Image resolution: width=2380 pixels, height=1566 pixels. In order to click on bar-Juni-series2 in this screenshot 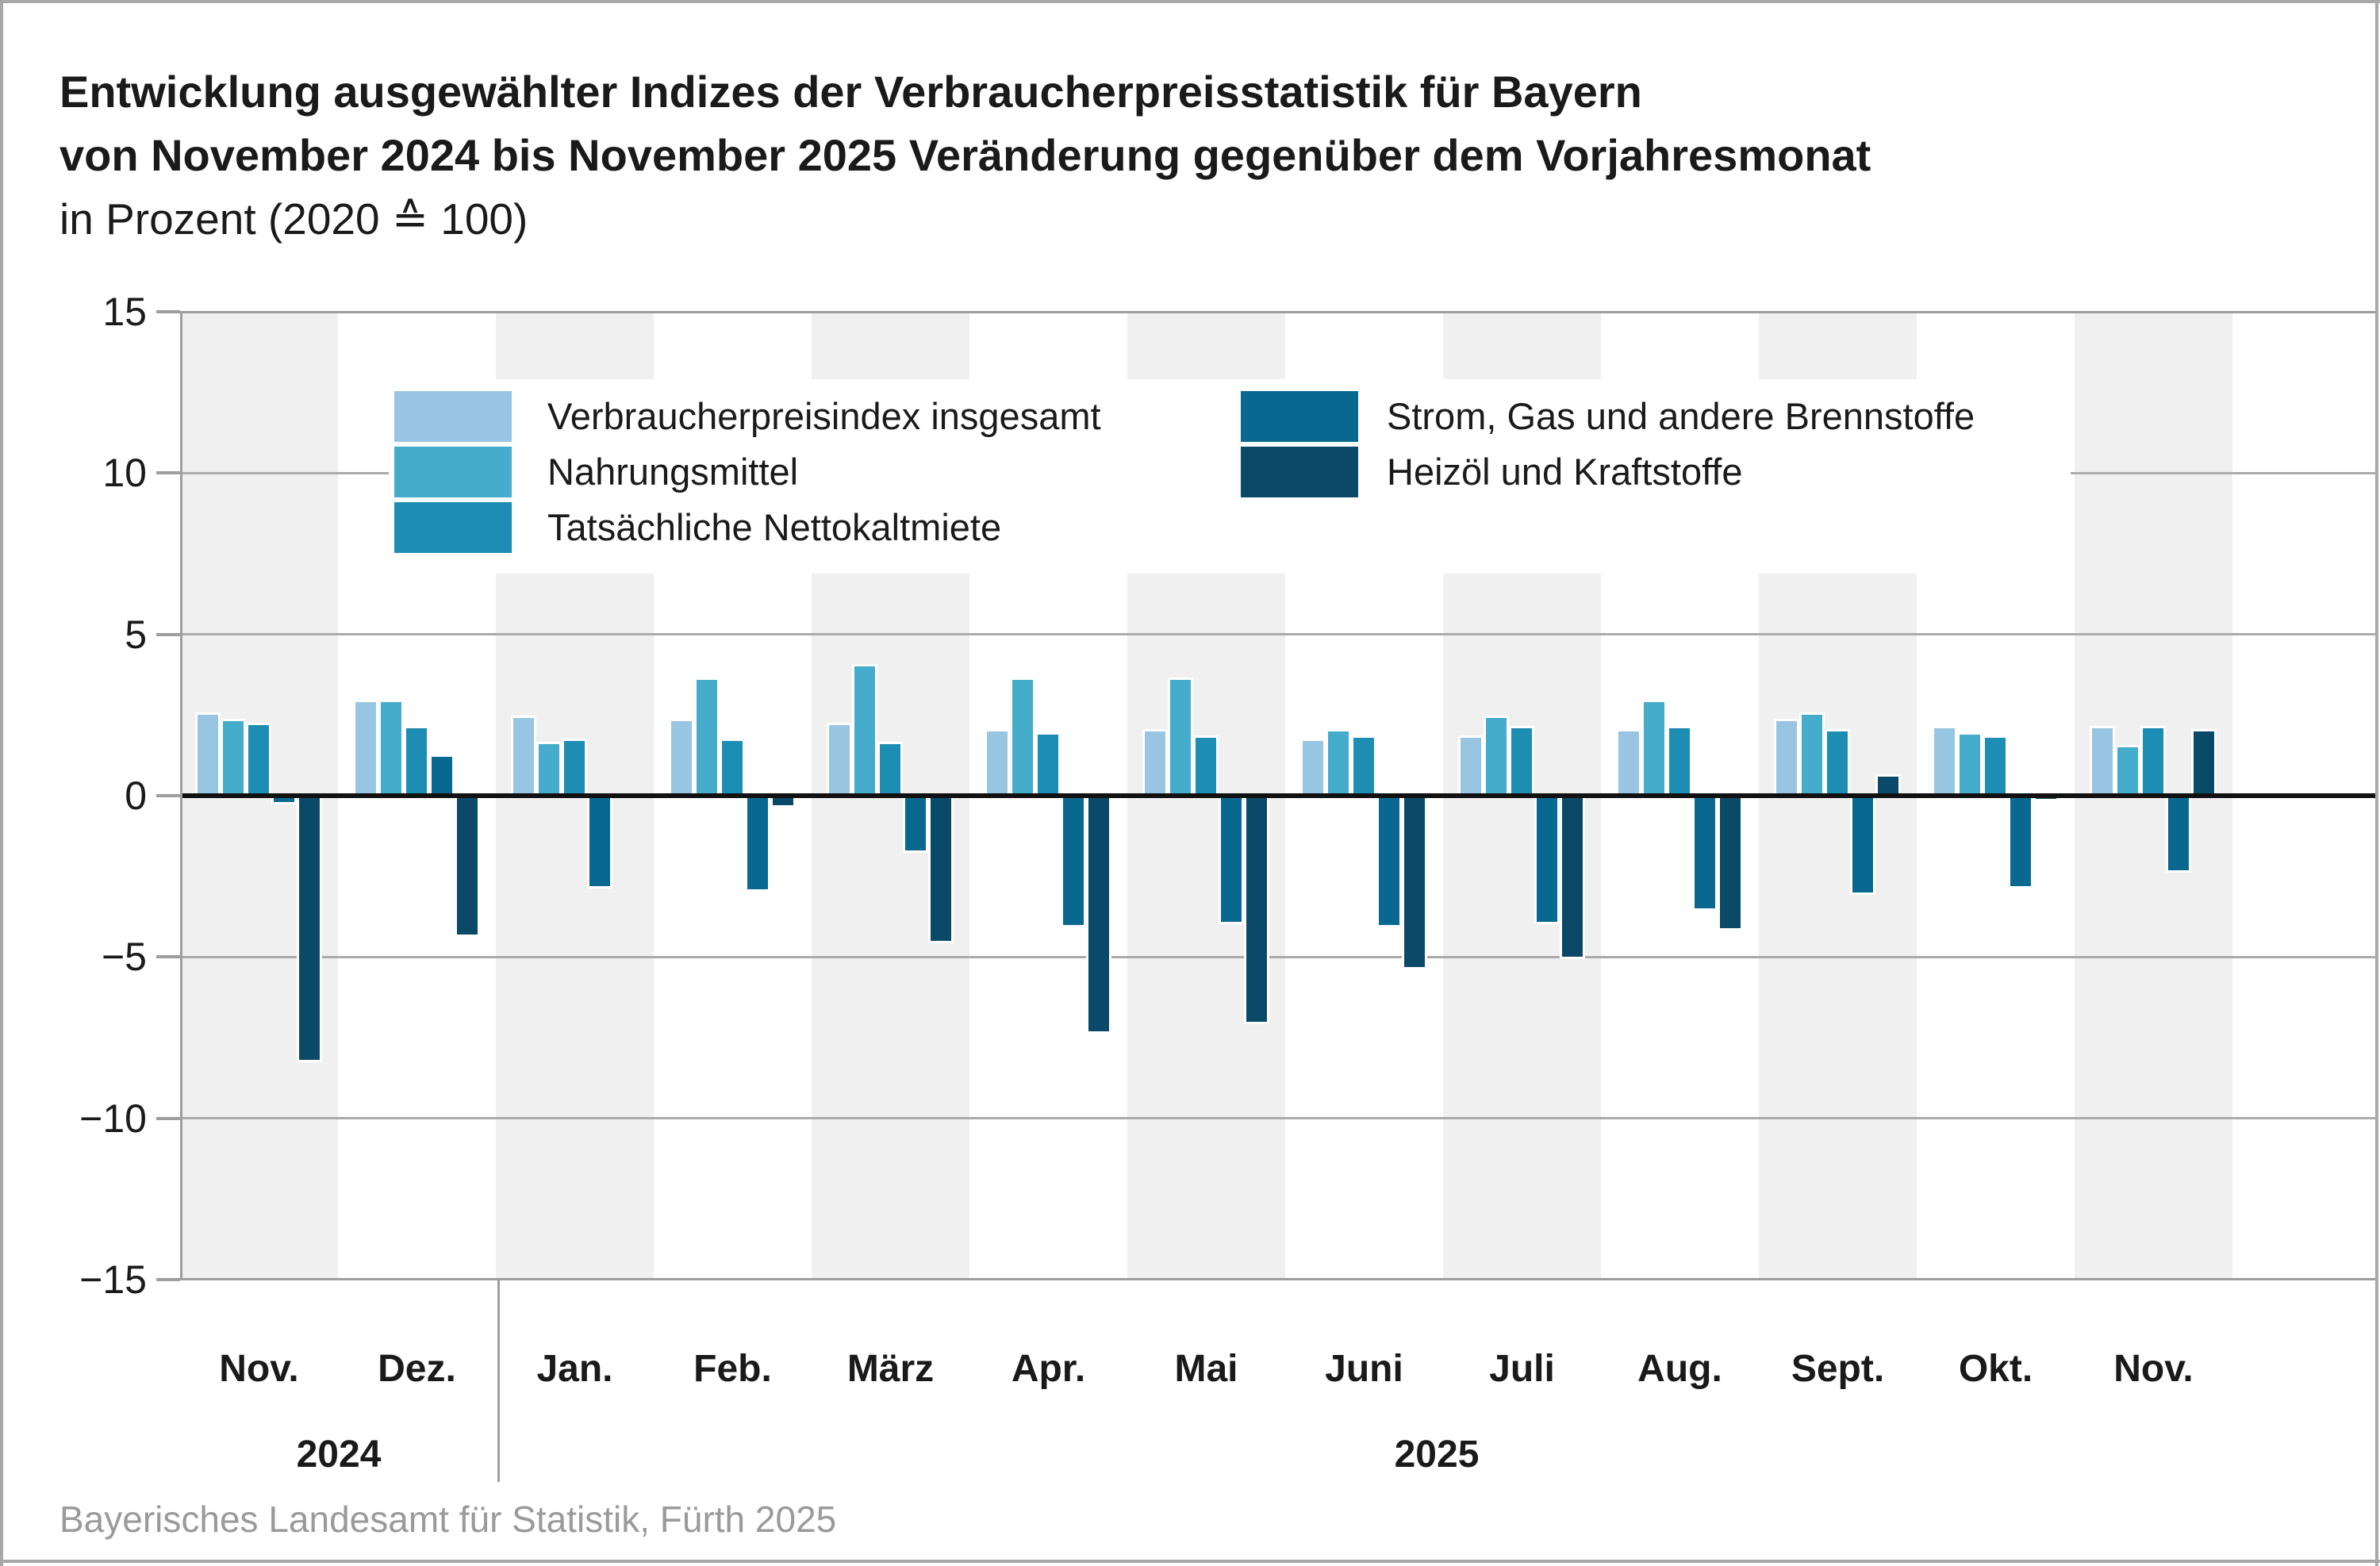, I will do `click(1338, 763)`.